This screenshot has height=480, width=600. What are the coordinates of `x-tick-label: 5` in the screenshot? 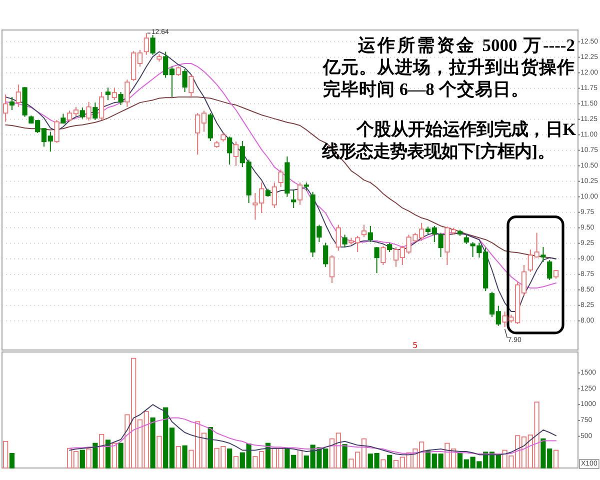 It's located at (415, 345).